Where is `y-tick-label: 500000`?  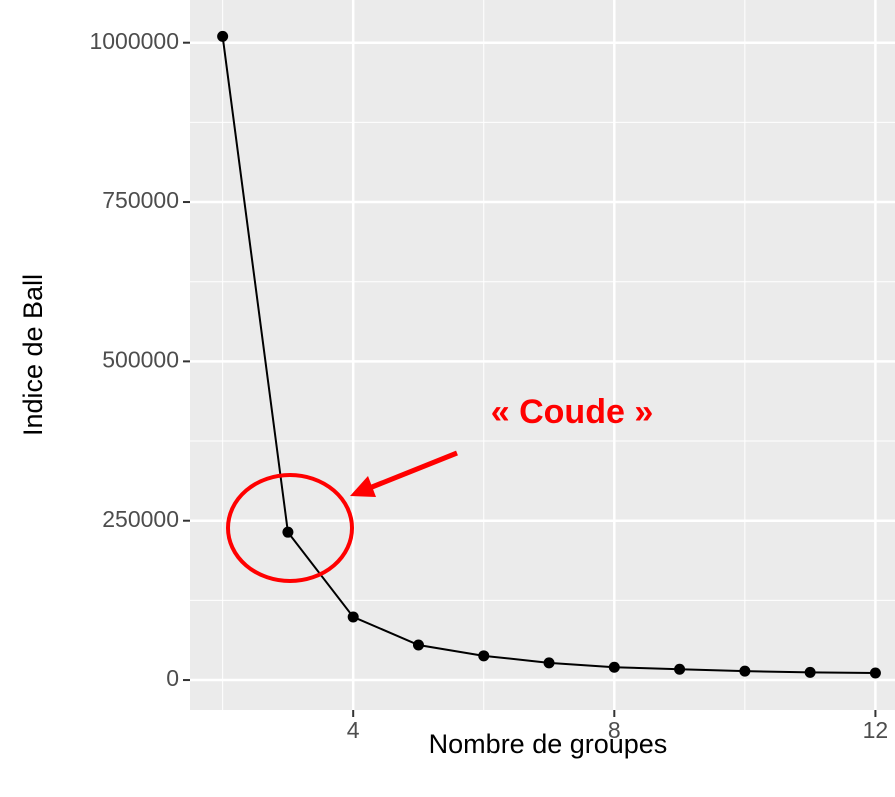 y-tick-label: 500000 is located at coordinates (140, 359).